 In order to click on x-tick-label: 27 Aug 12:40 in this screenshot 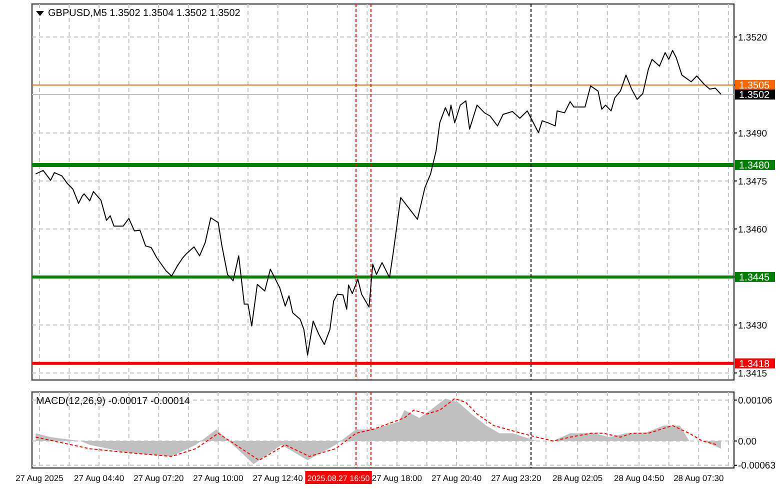, I will do `click(278, 478)`.